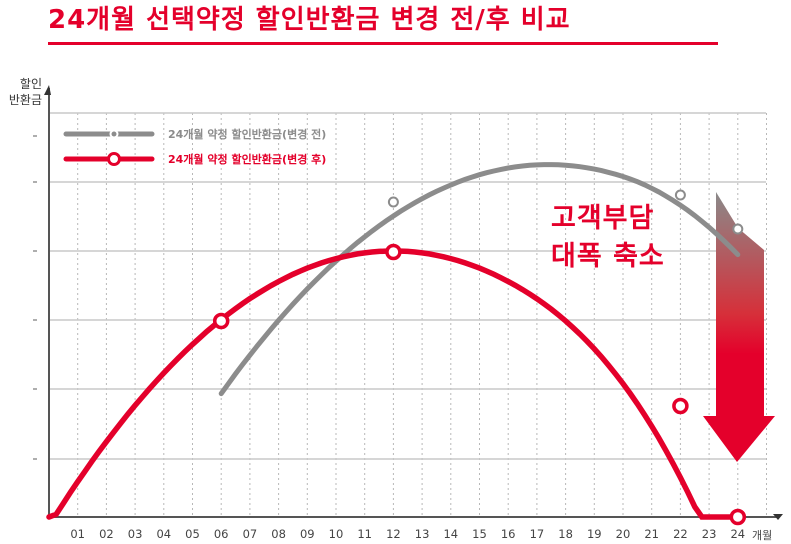 The width and height of the screenshot is (791, 544). Describe the element at coordinates (221, 534) in the screenshot. I see `x-tick-label: 06` at that location.